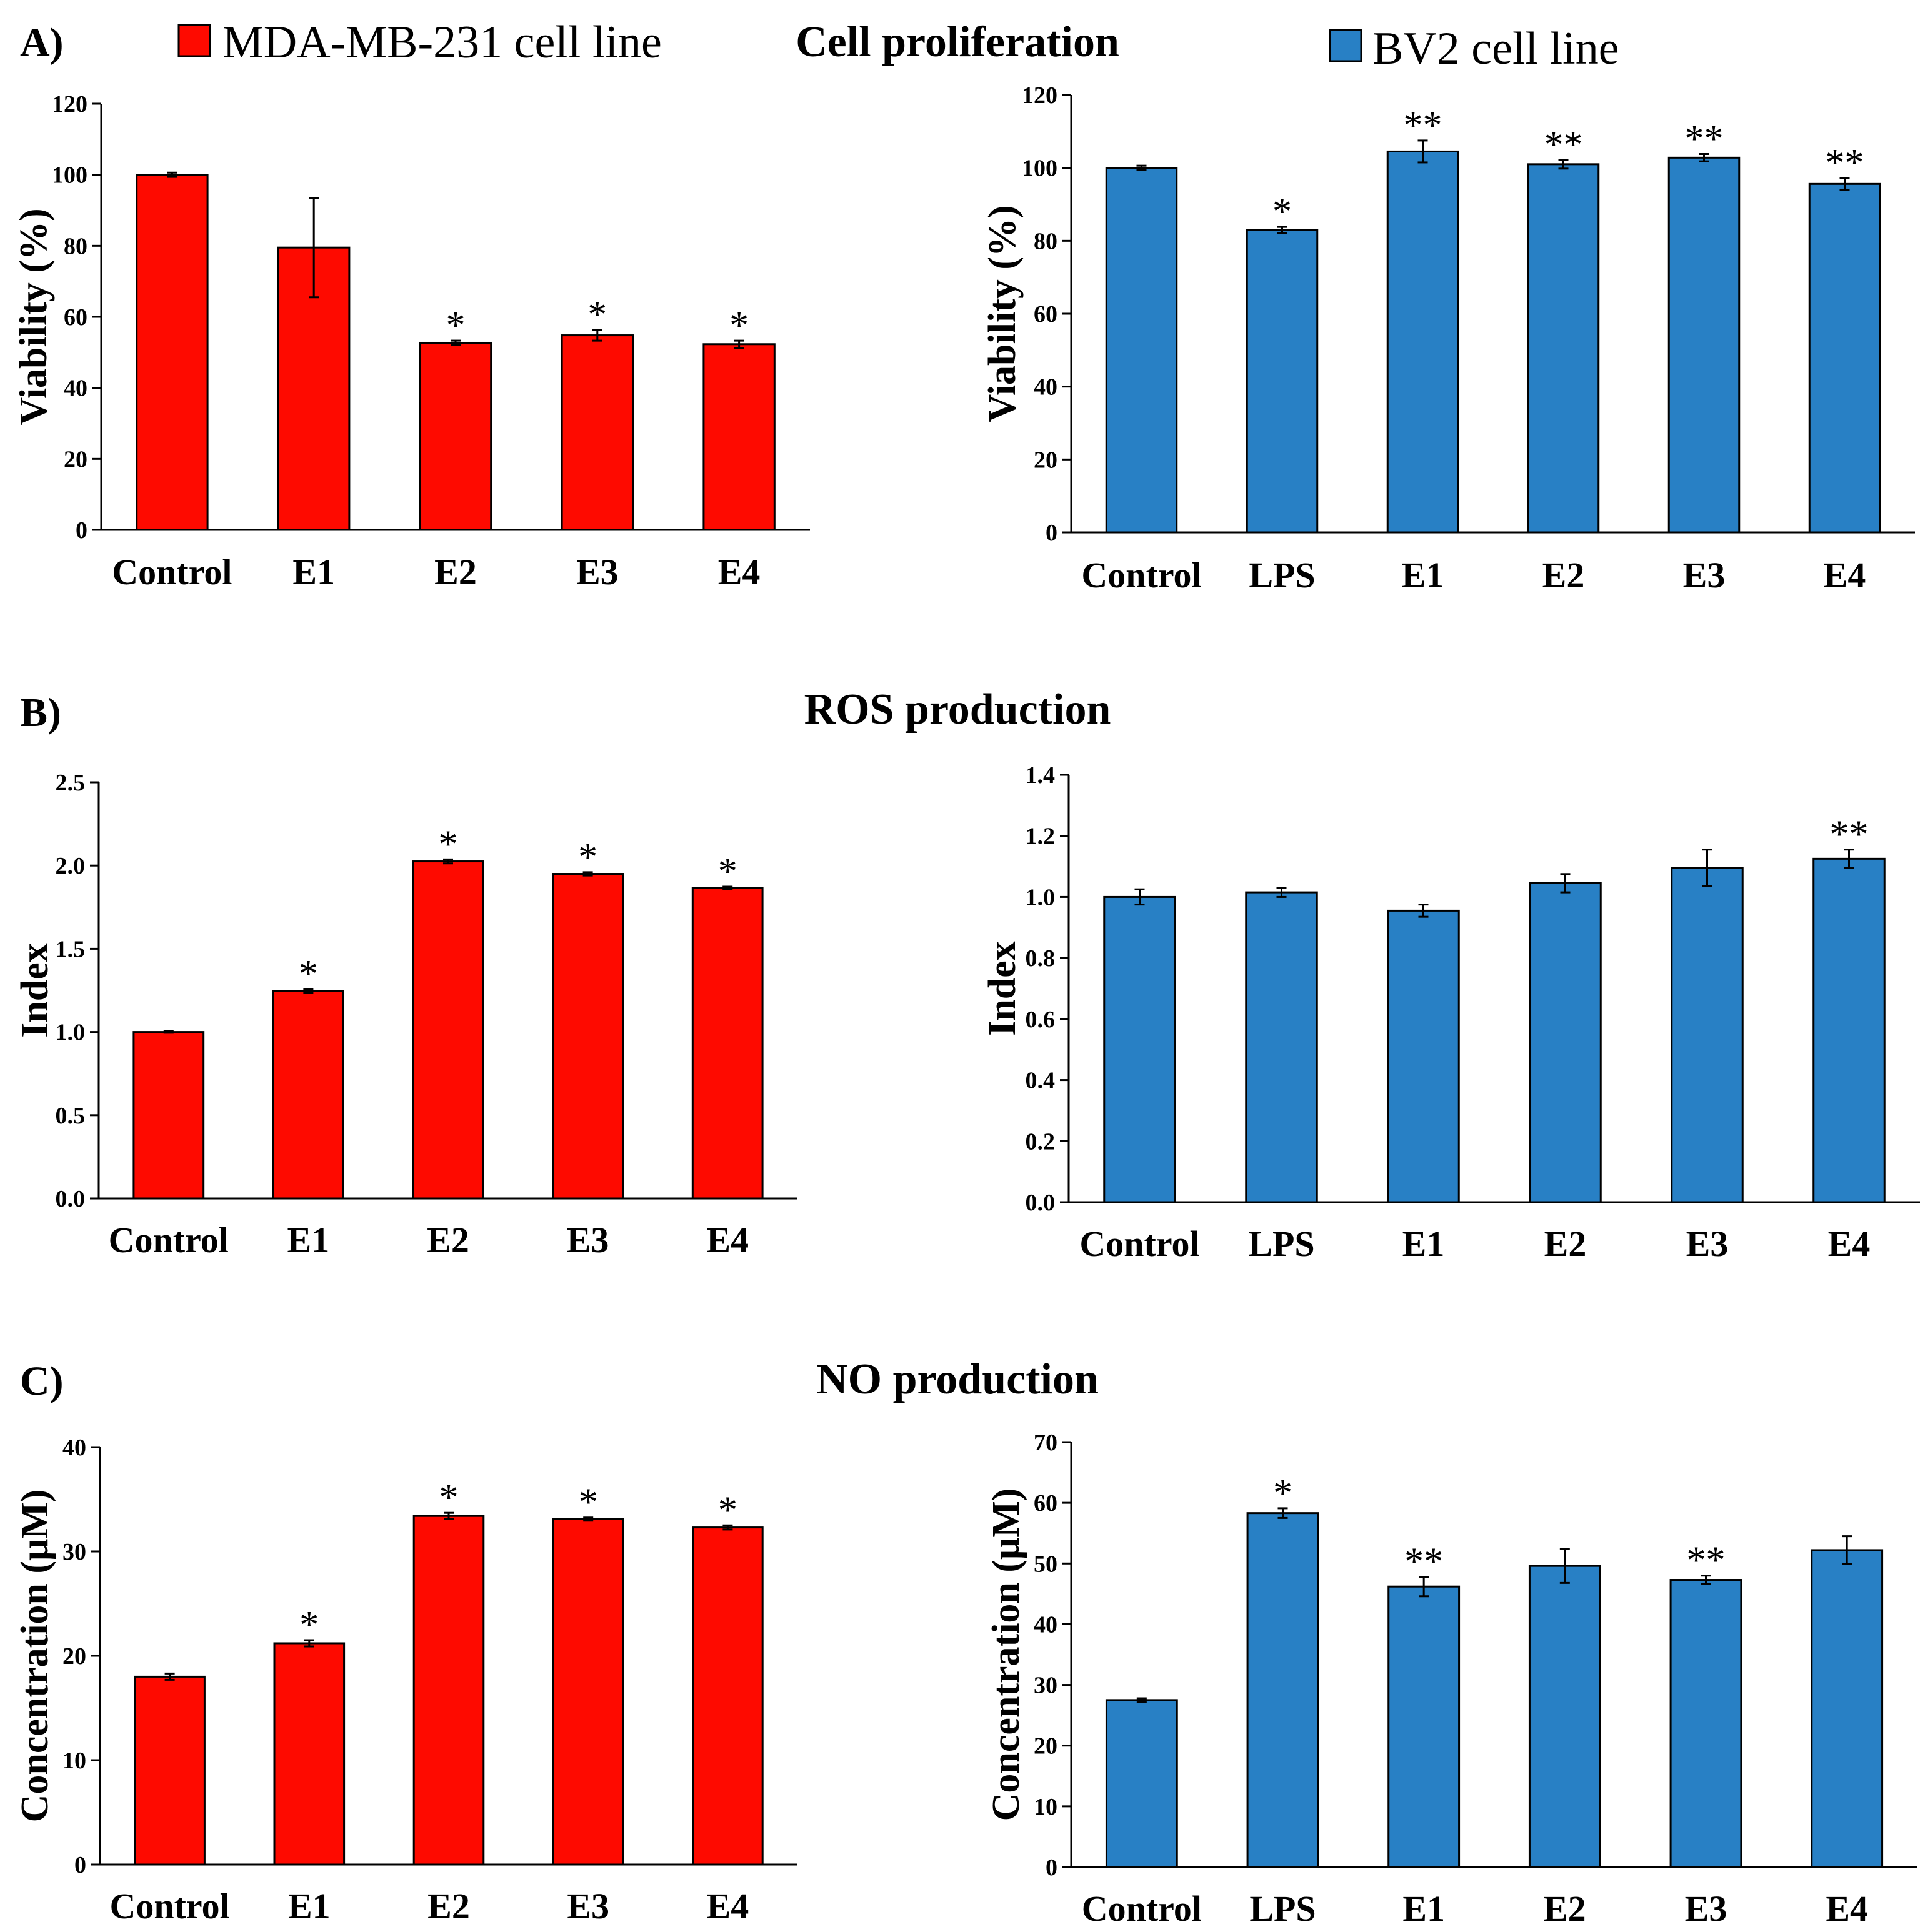  Describe the element at coordinates (1046, 1564) in the screenshot. I see `y-tick-label: 50` at that location.